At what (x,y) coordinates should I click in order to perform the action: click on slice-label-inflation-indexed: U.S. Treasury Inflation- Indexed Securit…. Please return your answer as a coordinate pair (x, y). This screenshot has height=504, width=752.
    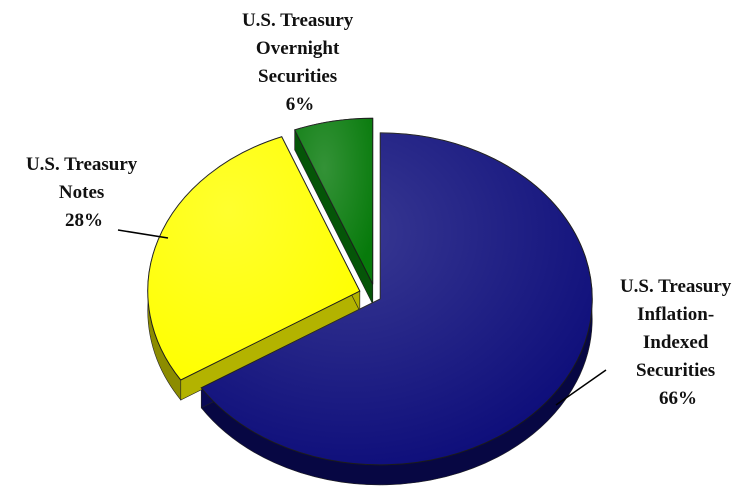
    Looking at the image, I should click on (678, 342).